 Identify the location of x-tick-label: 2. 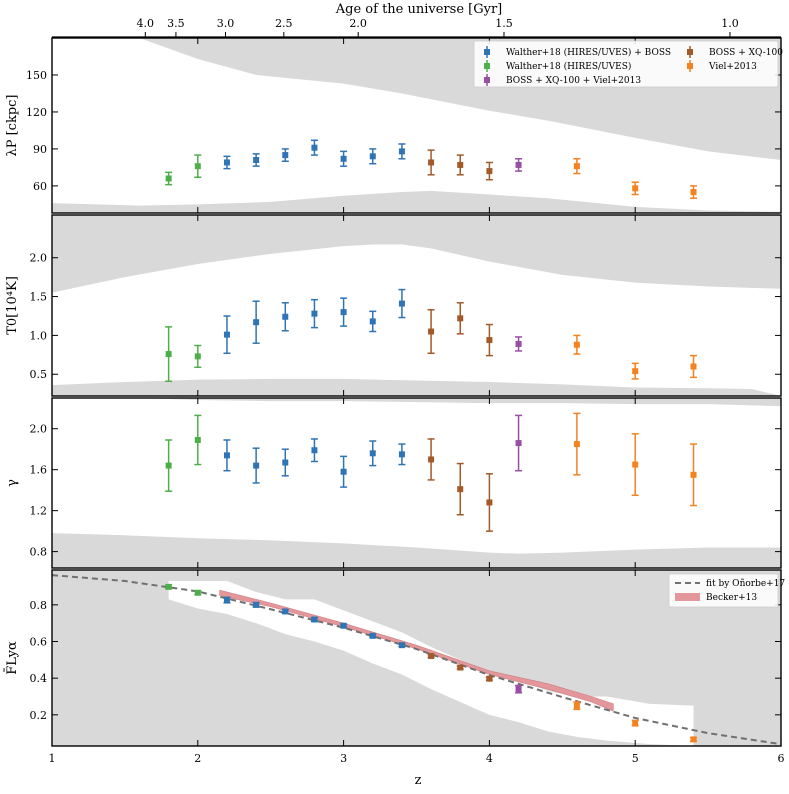
(197, 758).